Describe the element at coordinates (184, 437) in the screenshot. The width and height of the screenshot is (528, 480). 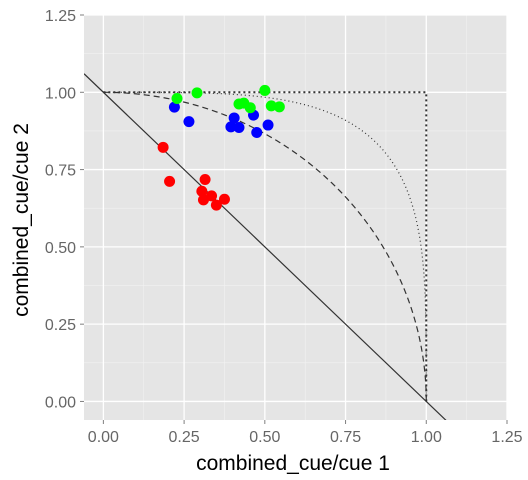
I see `x-tick-label: 0.25` at that location.